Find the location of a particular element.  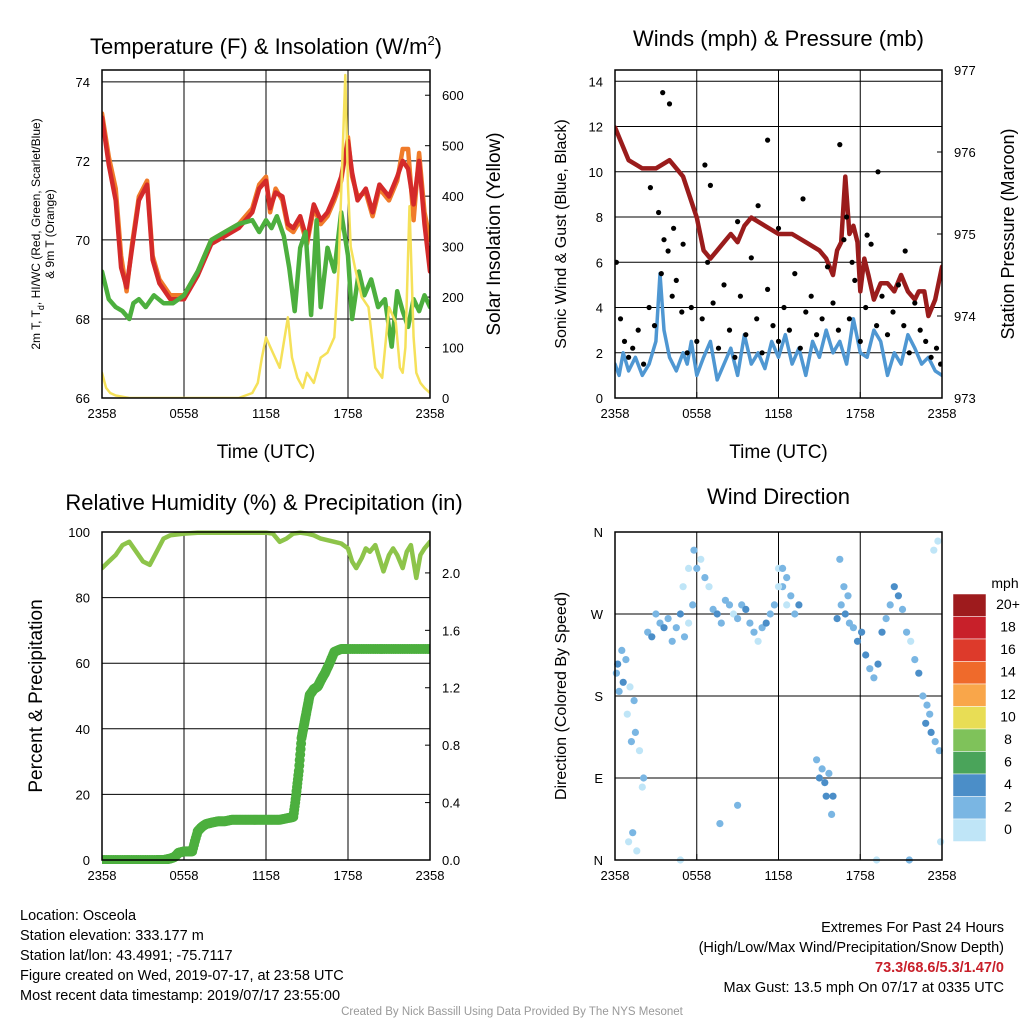

y-tick-label: 80 is located at coordinates (83, 598).